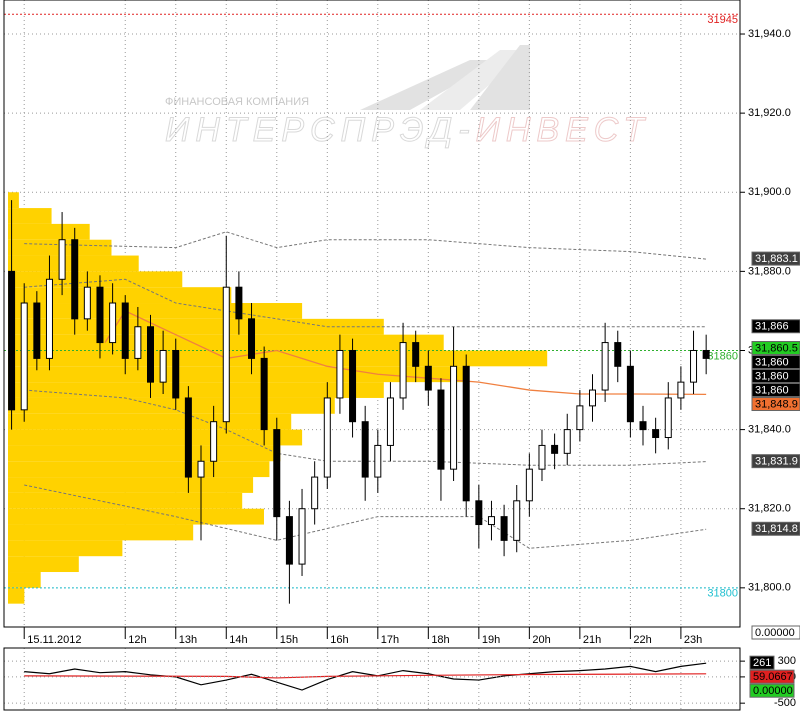 The image size is (800, 713). Describe the element at coordinates (390, 640) in the screenshot. I see `x-tick-label: 17h` at that location.